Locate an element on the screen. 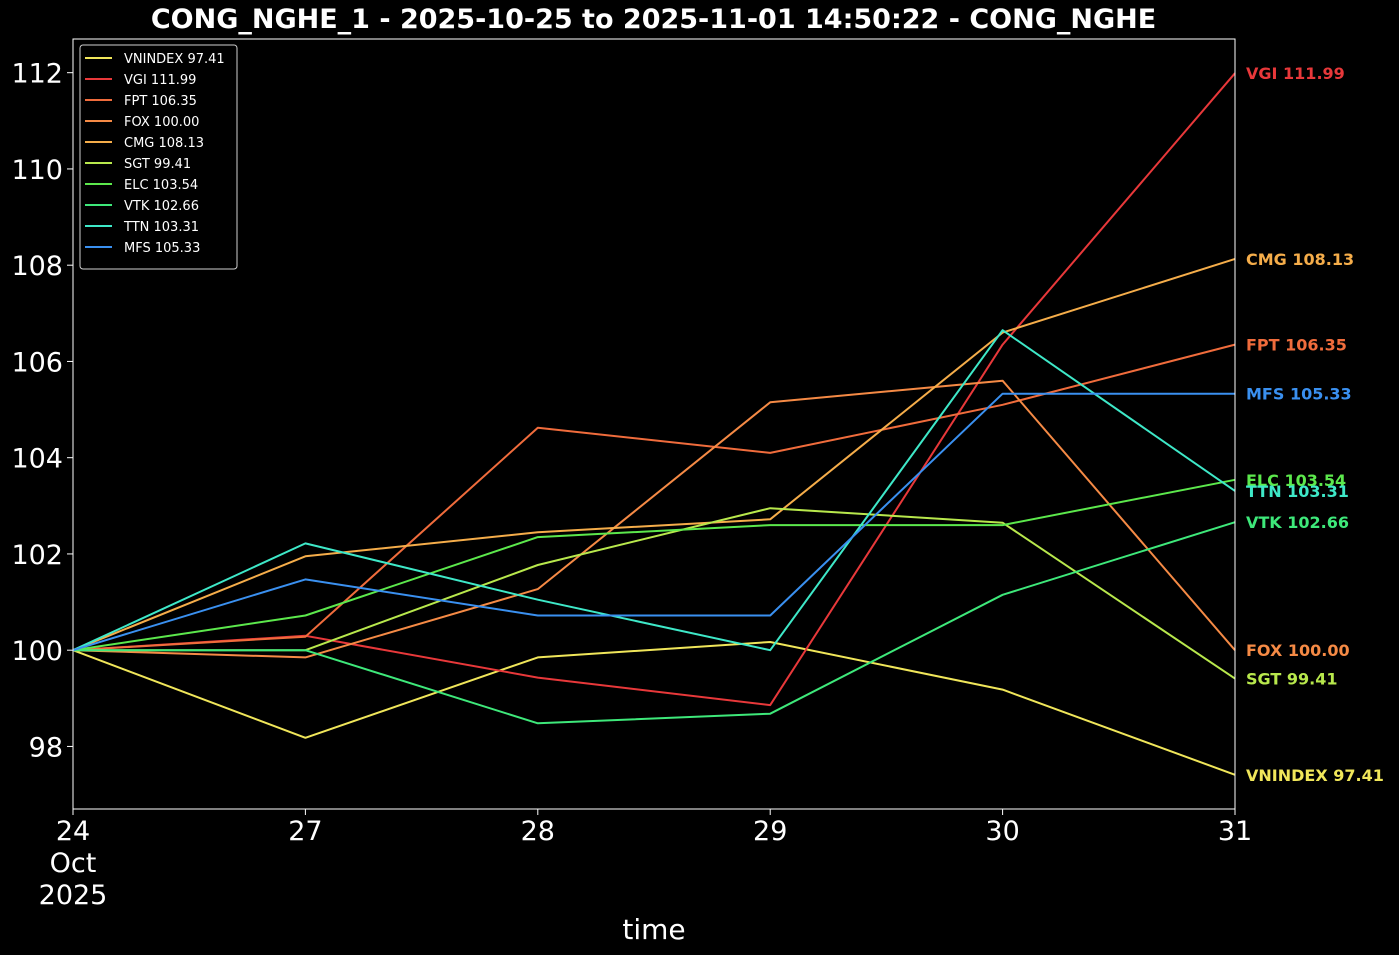 Image resolution: width=1399 pixels, height=955 pixels. legend-entry: CMG 108.13 is located at coordinates (164, 143).